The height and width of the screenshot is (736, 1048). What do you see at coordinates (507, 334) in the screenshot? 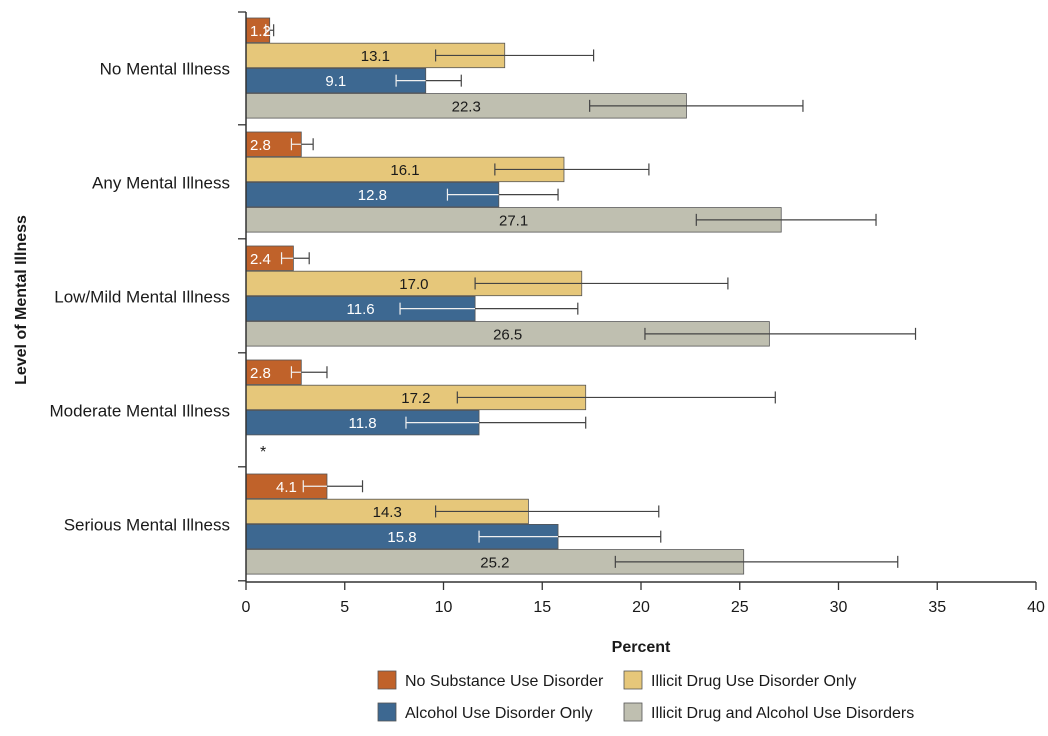
I see `bar-value-label: 26.5` at bounding box center [507, 334].